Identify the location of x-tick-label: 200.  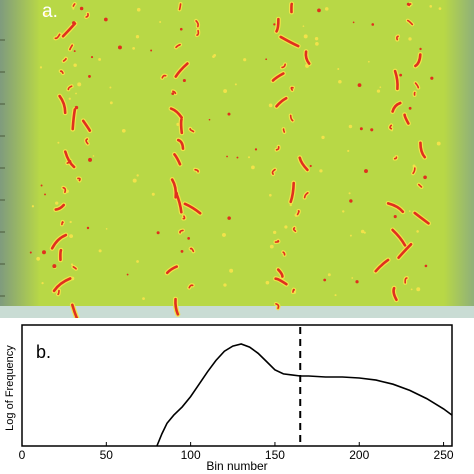
(359, 455).